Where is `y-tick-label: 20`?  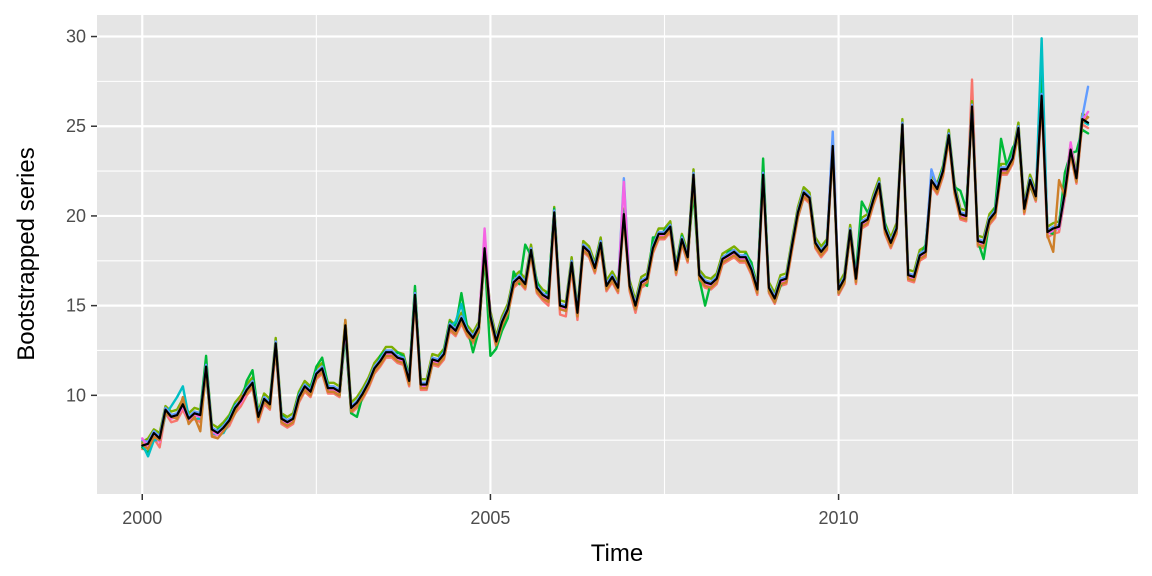 y-tick-label: 20 is located at coordinates (76, 216).